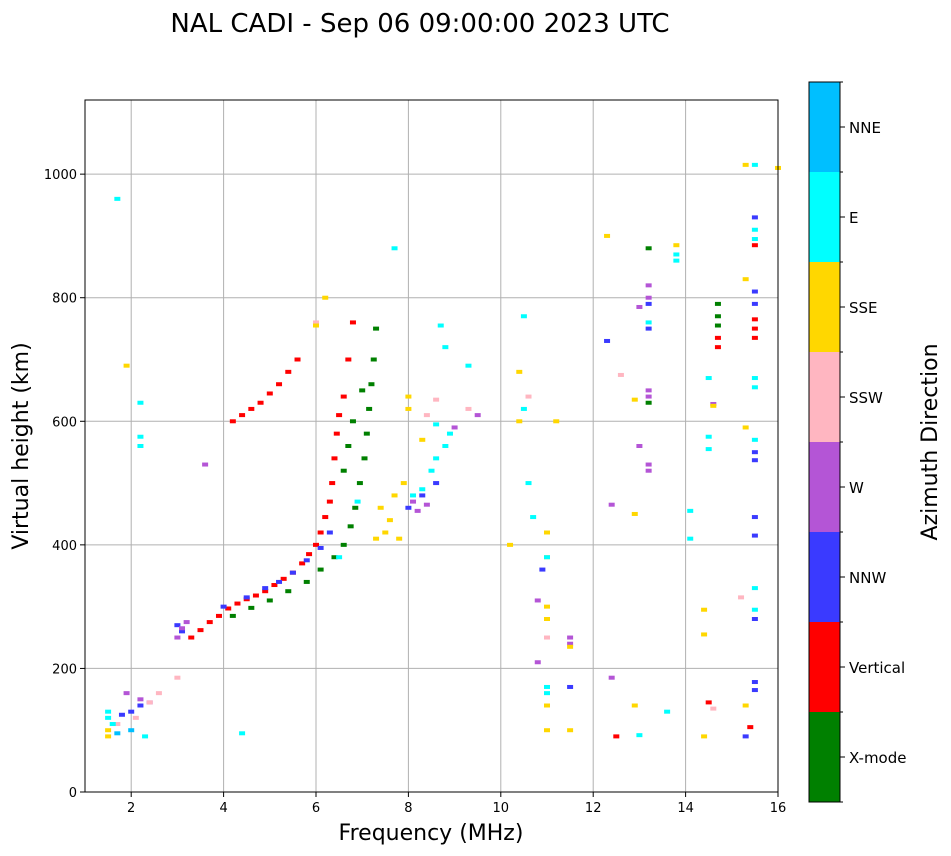 The height and width of the screenshot is (856, 951). What do you see at coordinates (930, 441) in the screenshot?
I see `colorbar-label: Azimuth Direction` at bounding box center [930, 441].